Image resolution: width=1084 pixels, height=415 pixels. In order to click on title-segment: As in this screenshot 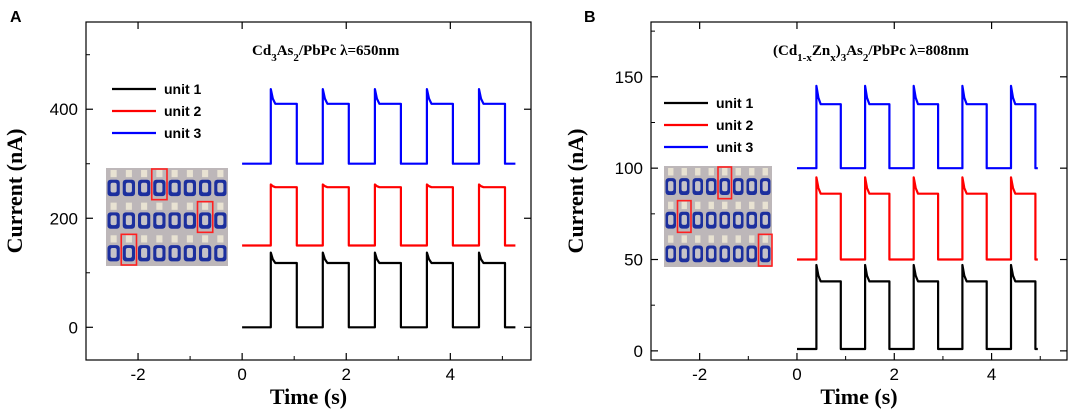, I will do `click(285, 51)`.